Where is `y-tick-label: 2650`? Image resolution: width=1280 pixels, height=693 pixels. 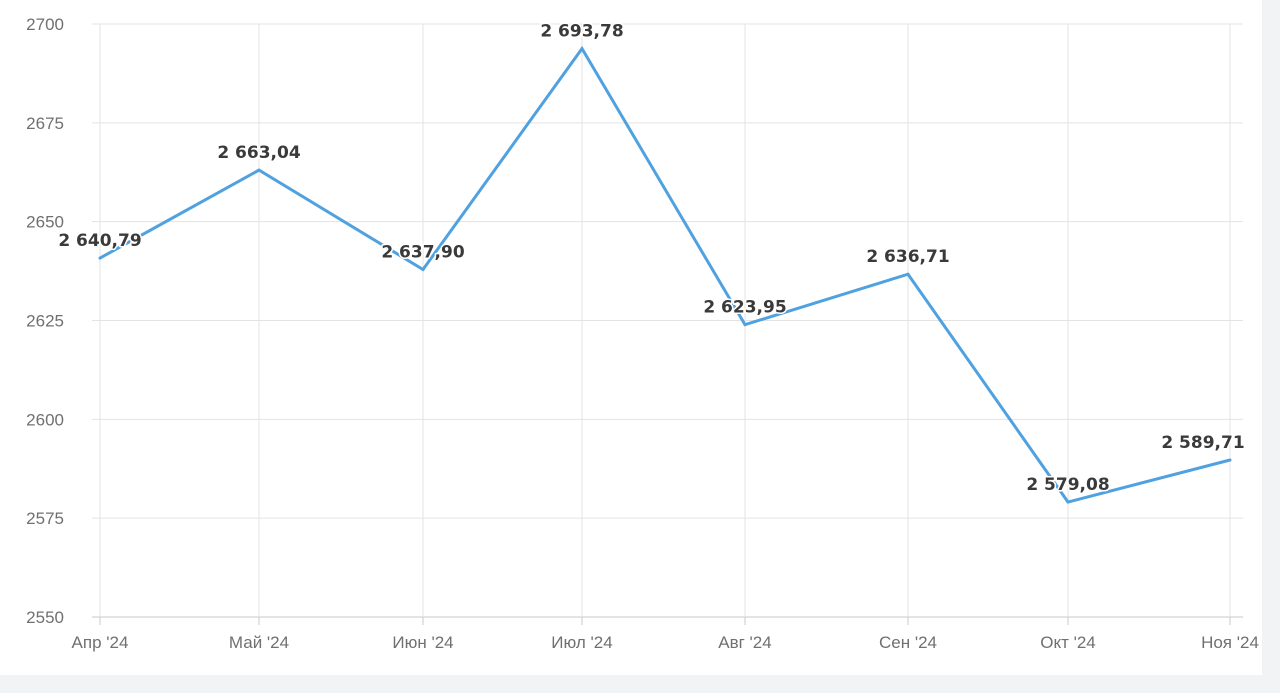
y-tick-label: 2650 is located at coordinates (45, 222).